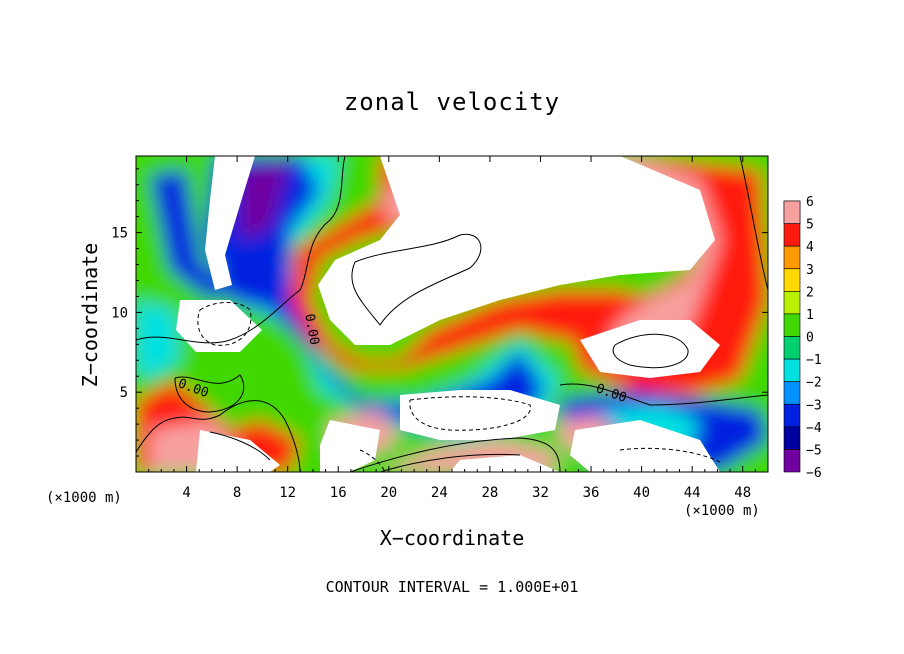 Image resolution: width=904 pixels, height=654 pixels. I want to click on colorbar-label: 4, so click(810, 247).